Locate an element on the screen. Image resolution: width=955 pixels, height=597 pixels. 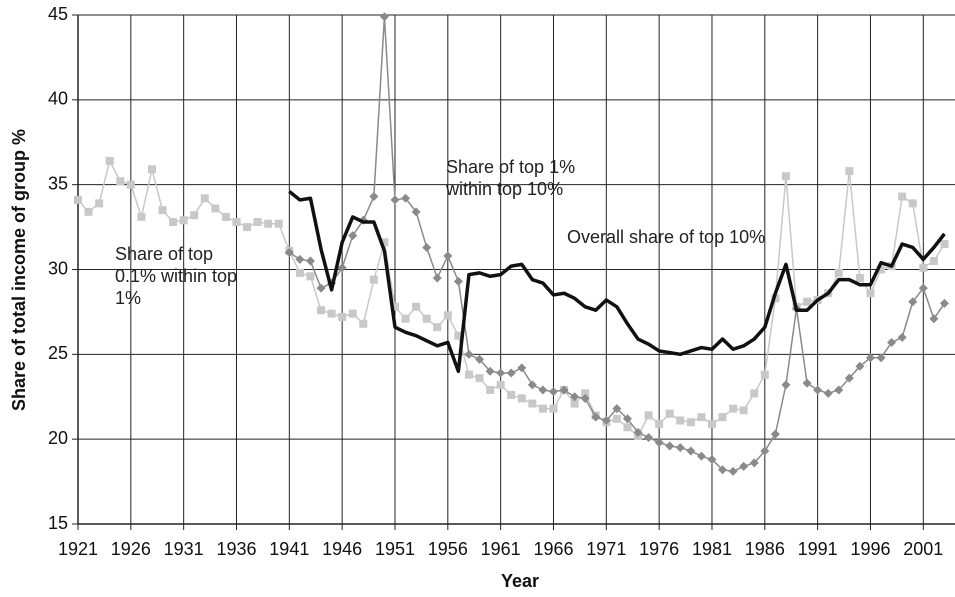
y-tick-label: 30 is located at coordinates (58, 268).